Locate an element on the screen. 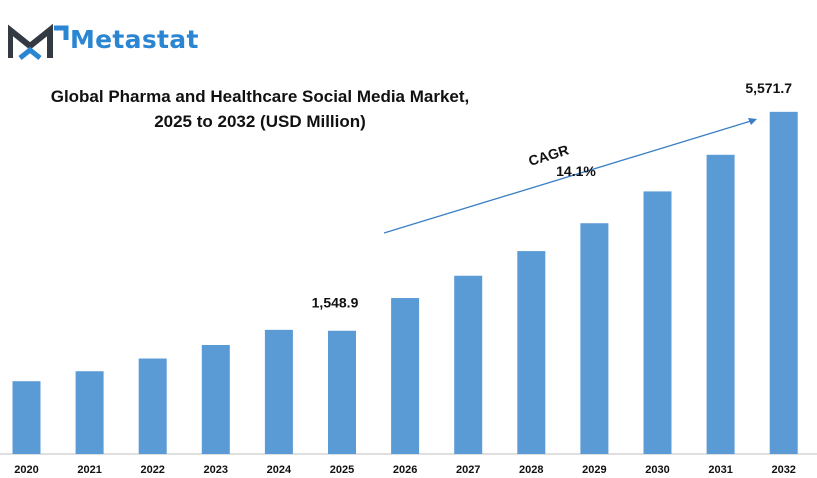 The width and height of the screenshot is (817, 478). bar-2032 is located at coordinates (783, 283).